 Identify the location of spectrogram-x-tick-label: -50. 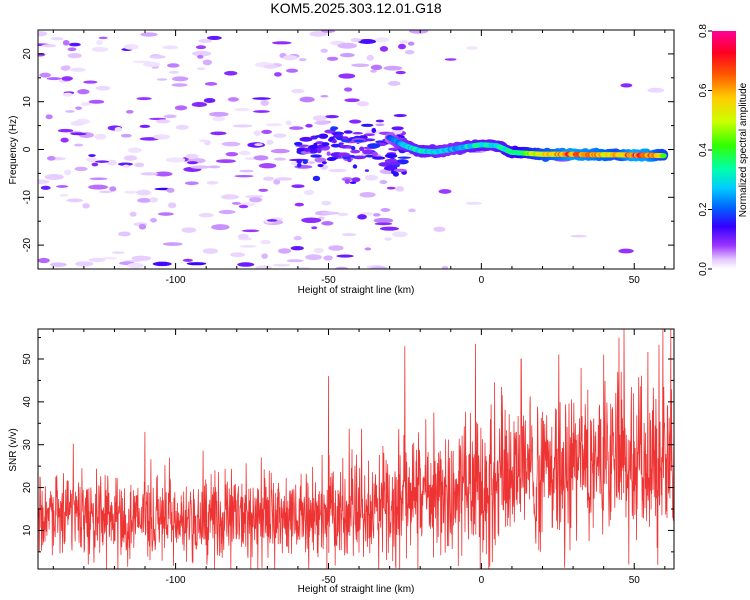
(328, 280).